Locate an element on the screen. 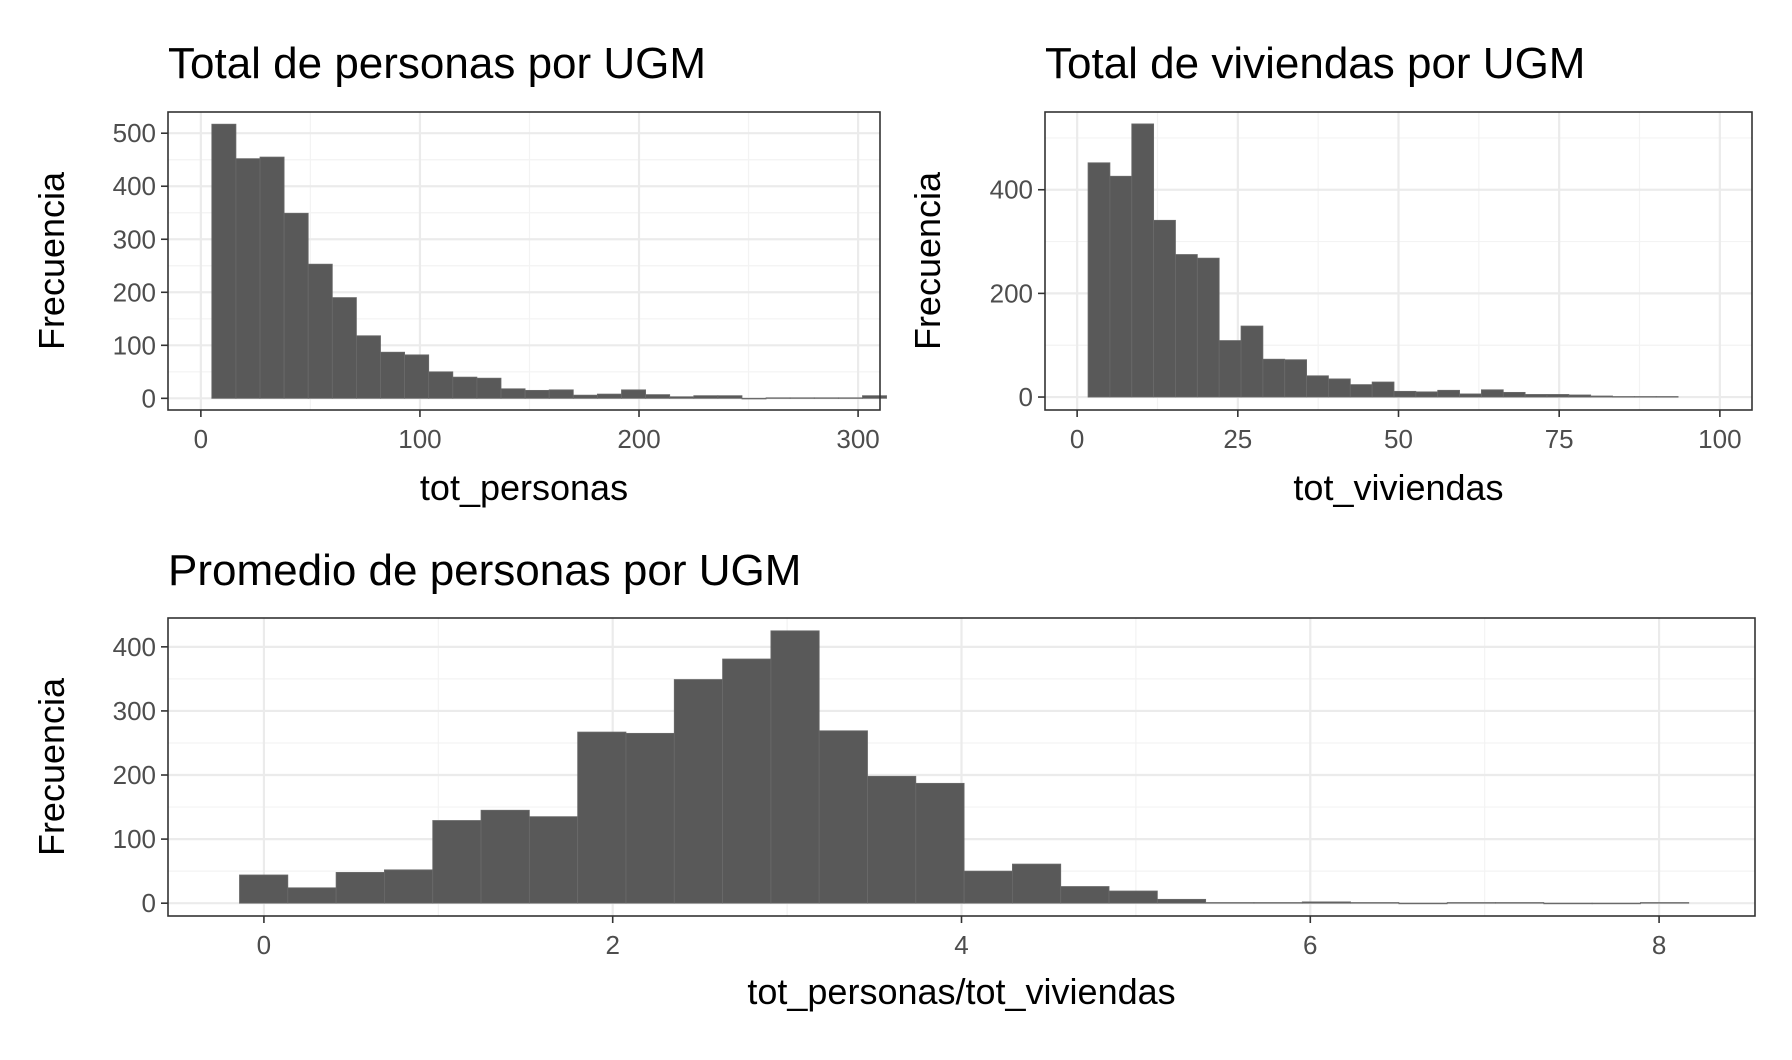  panel-3-x-tick-label: 4 is located at coordinates (961, 945).